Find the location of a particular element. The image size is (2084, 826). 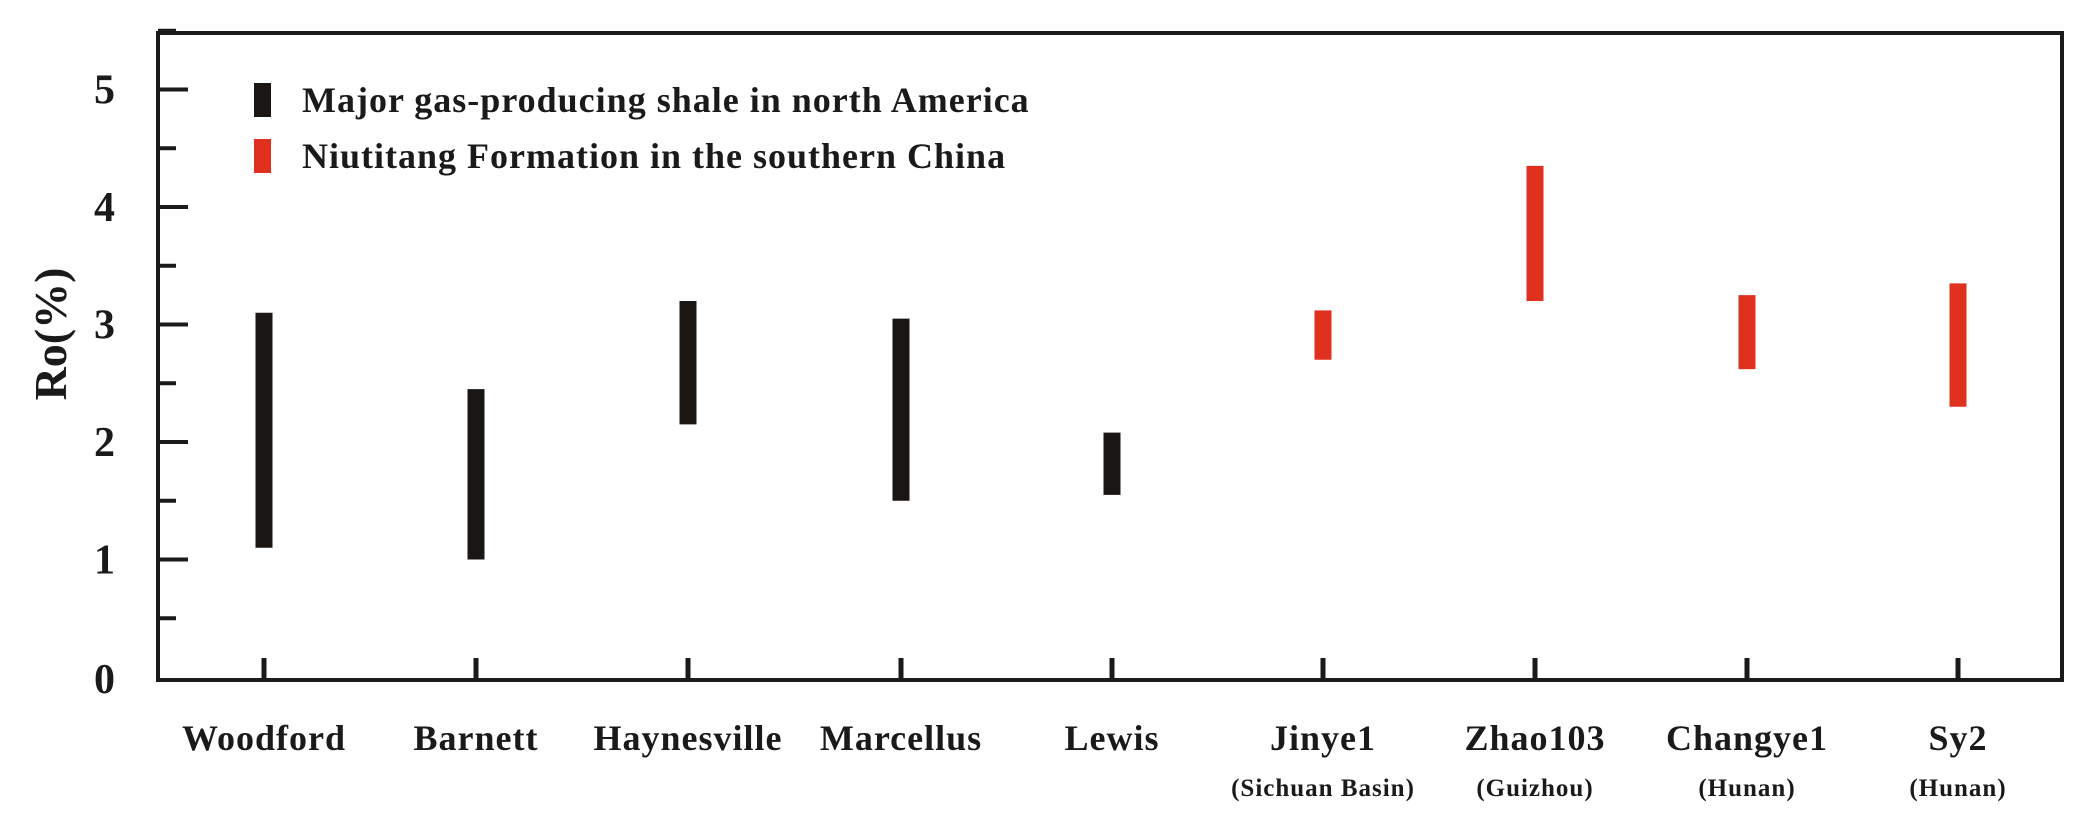

x-tick-label: Changye1 is located at coordinates (1747, 738).